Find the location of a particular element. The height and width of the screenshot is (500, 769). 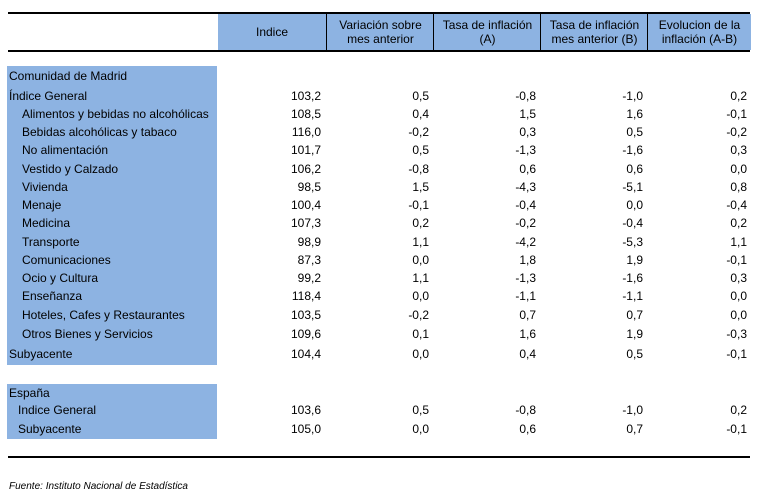

row-label: Indice General is located at coordinates (57, 410).